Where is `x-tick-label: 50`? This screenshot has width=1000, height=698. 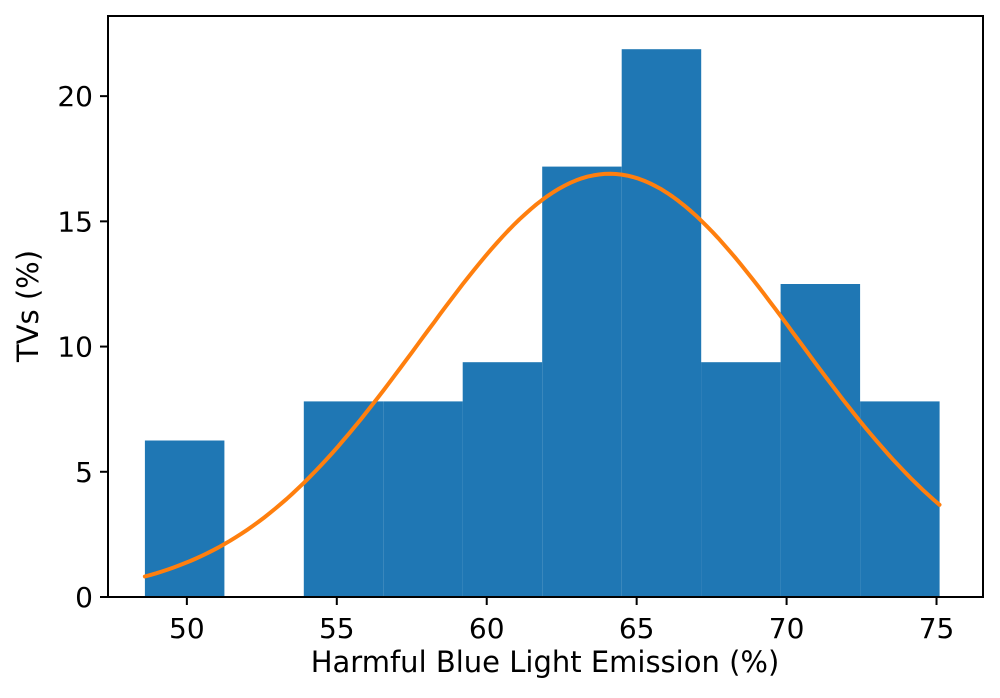 x-tick-label: 50 is located at coordinates (187, 628).